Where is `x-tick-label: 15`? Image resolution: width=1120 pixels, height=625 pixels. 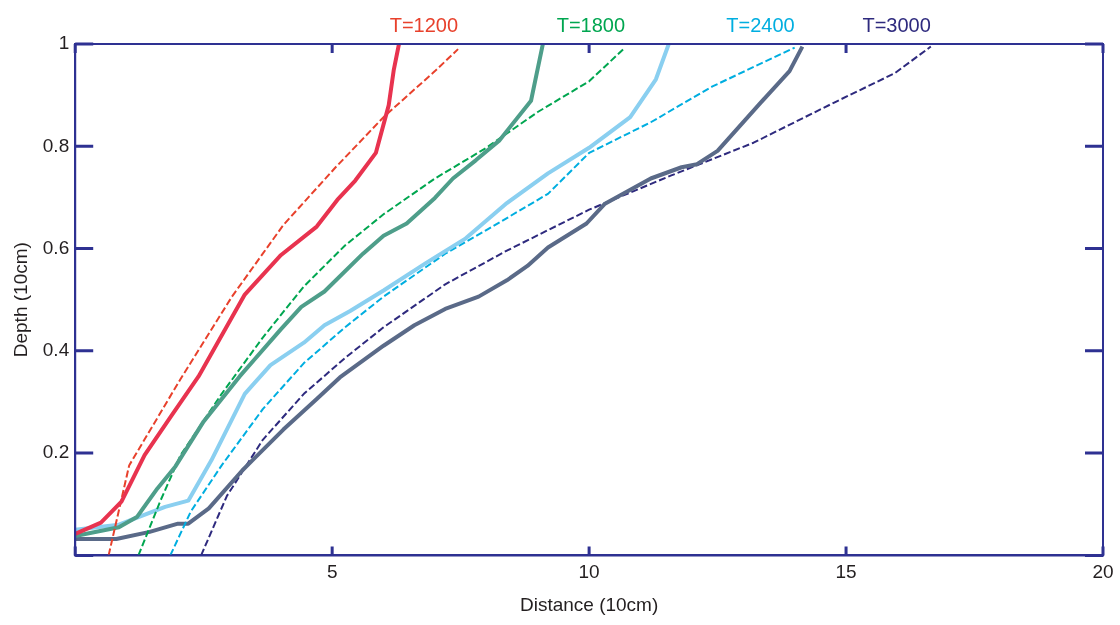 x-tick-label: 15 is located at coordinates (846, 572).